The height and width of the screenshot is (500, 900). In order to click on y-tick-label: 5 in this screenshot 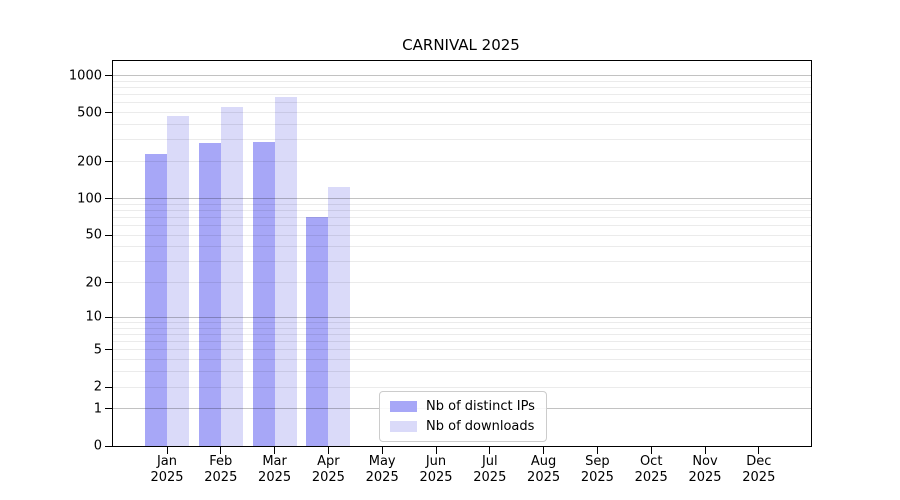, I will do `click(97, 350)`.